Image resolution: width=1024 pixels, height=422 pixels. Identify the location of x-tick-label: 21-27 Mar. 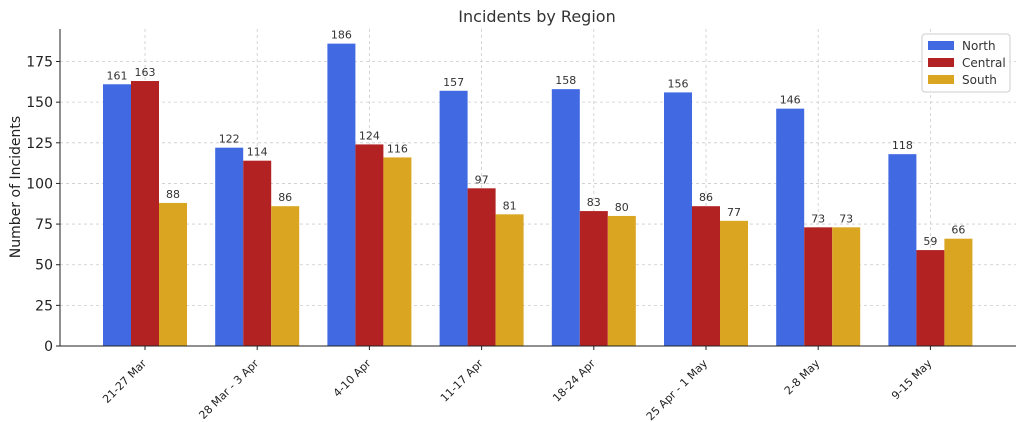
(124, 381).